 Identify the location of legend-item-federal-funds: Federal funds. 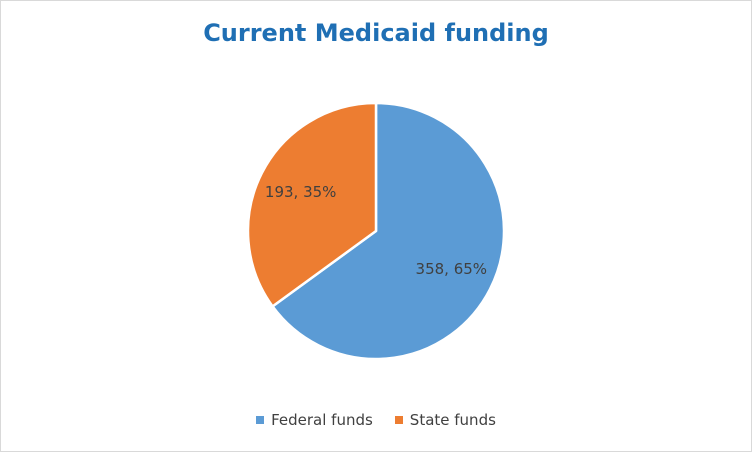
(314, 420).